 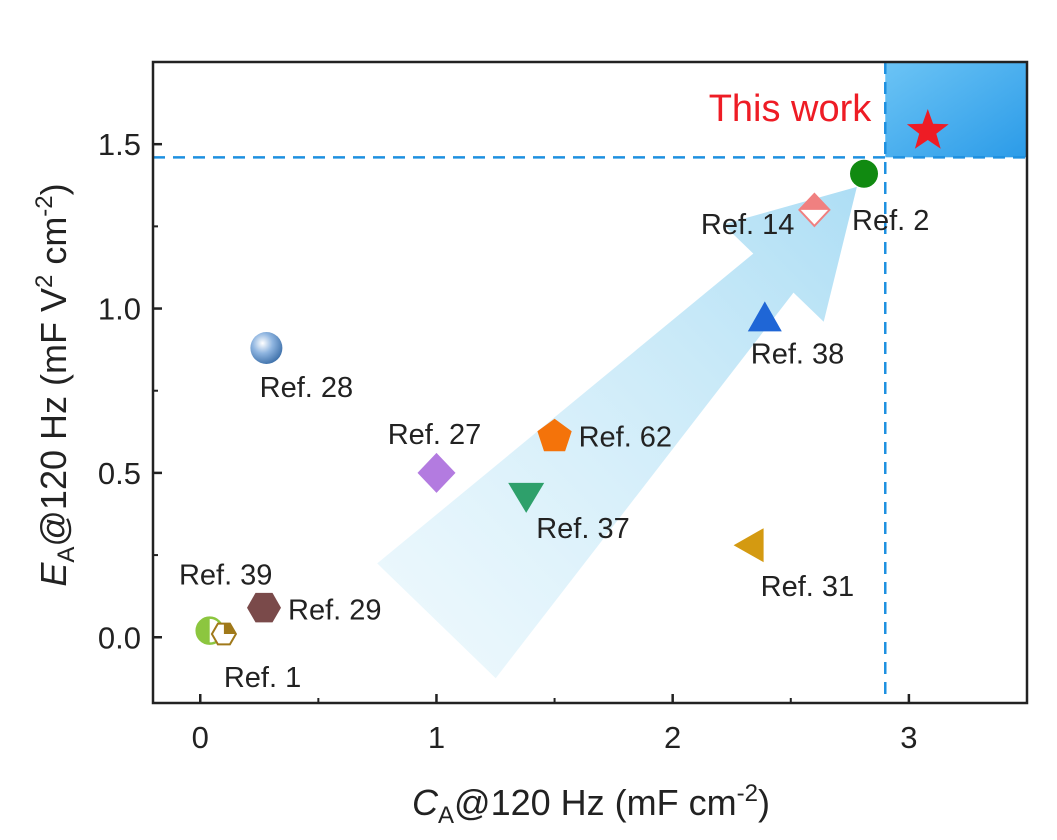 I want to click on x-tick-label: 3, so click(x=908, y=737).